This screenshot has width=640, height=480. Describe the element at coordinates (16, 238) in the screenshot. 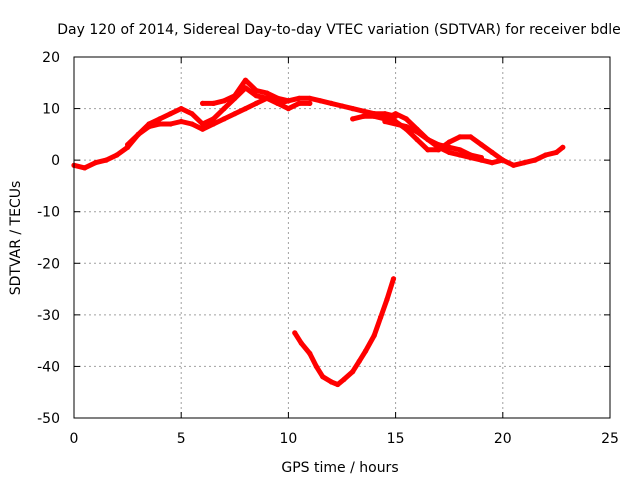

I see `y-axis-title: SDTVAR / TECUs` at that location.